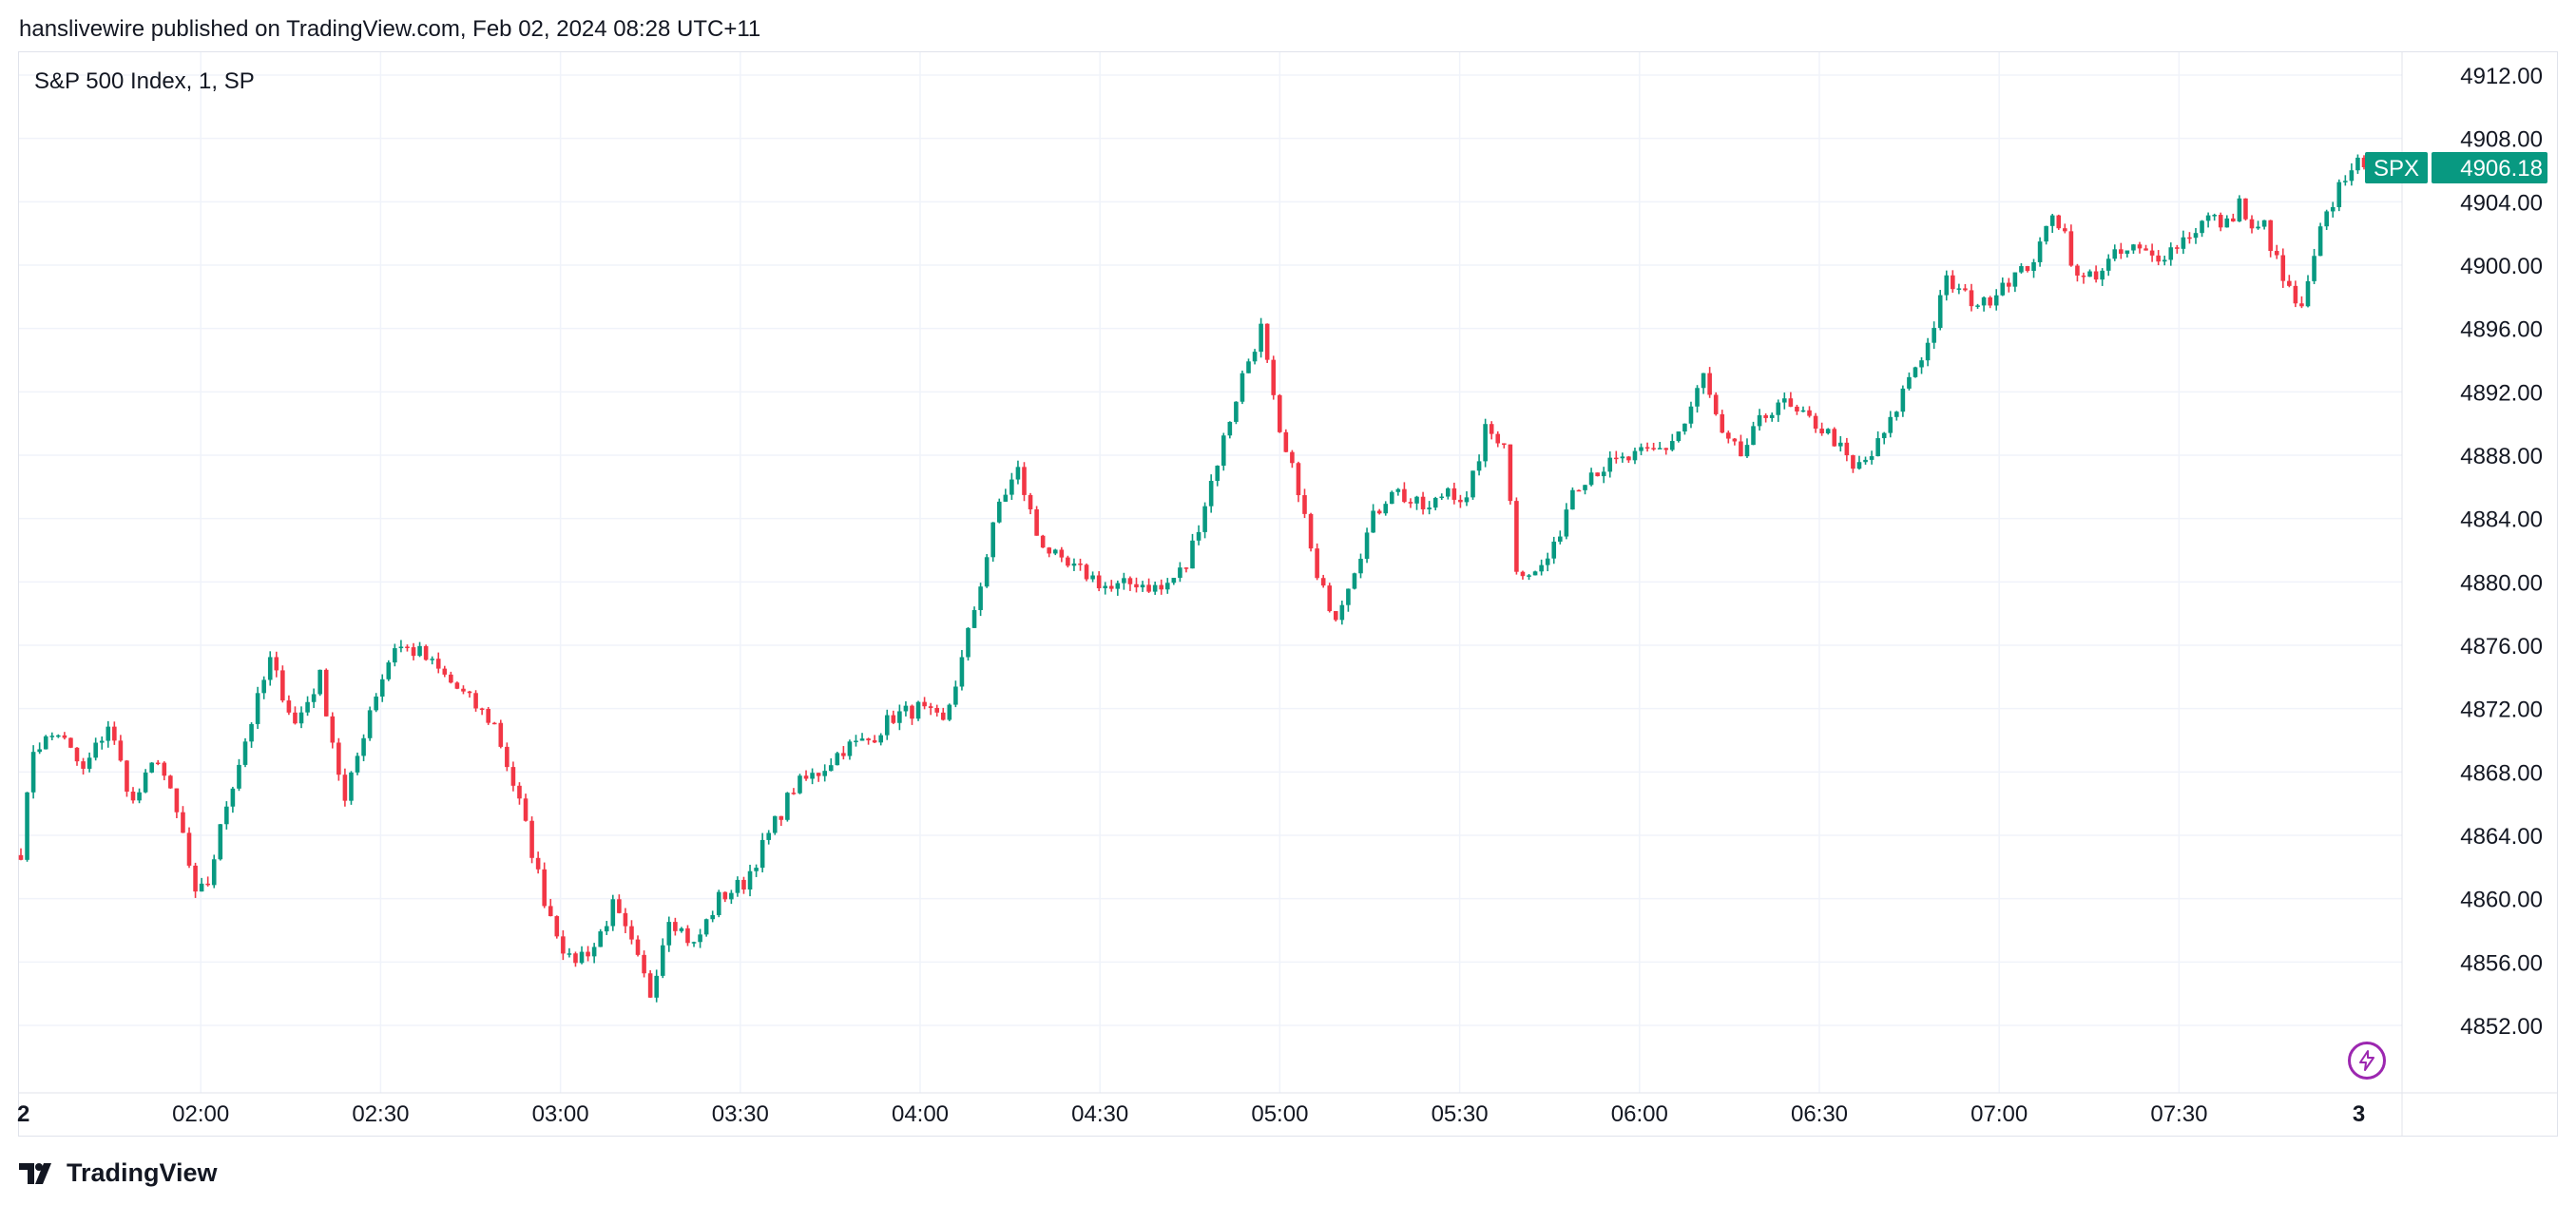 Image resolution: width=2576 pixels, height=1205 pixels. I want to click on x-tick-label: 2, so click(23, 1114).